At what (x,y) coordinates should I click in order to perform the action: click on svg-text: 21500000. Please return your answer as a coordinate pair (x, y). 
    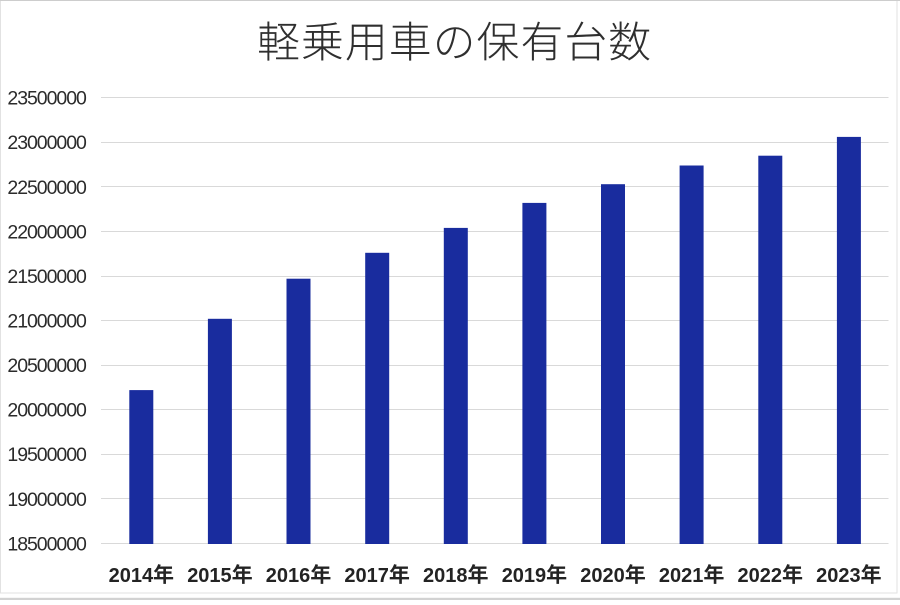
    Looking at the image, I should click on (47, 277).